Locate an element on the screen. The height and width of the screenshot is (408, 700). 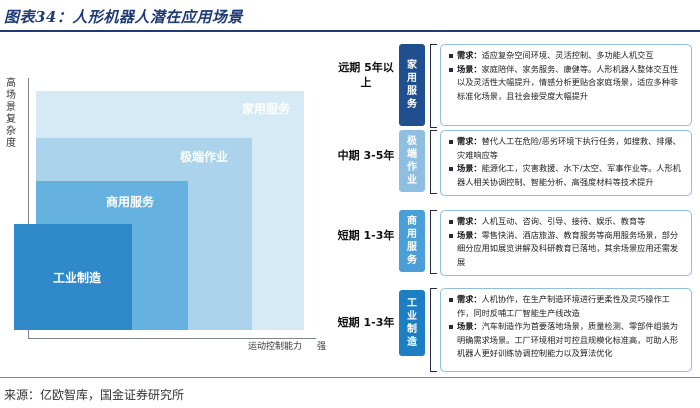
x-axis-end-label: 强 is located at coordinates (322, 347).